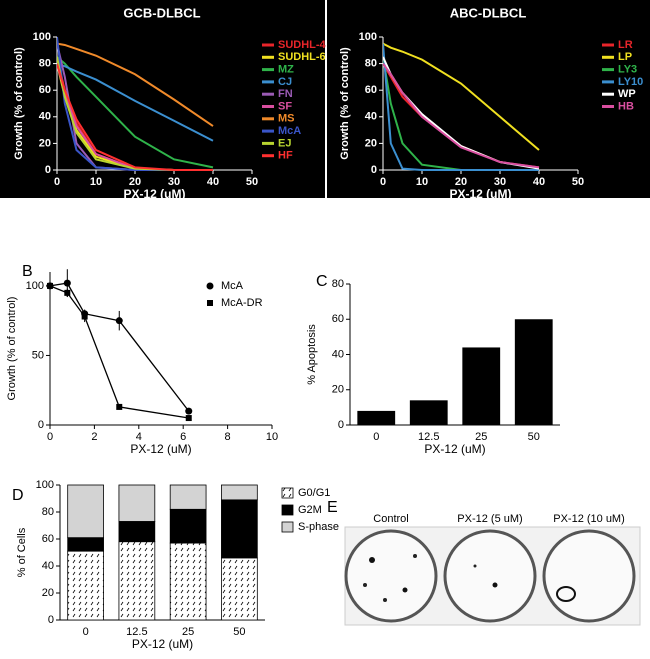  Describe the element at coordinates (286, 119) in the screenshot. I see `legend-label: MS` at that location.